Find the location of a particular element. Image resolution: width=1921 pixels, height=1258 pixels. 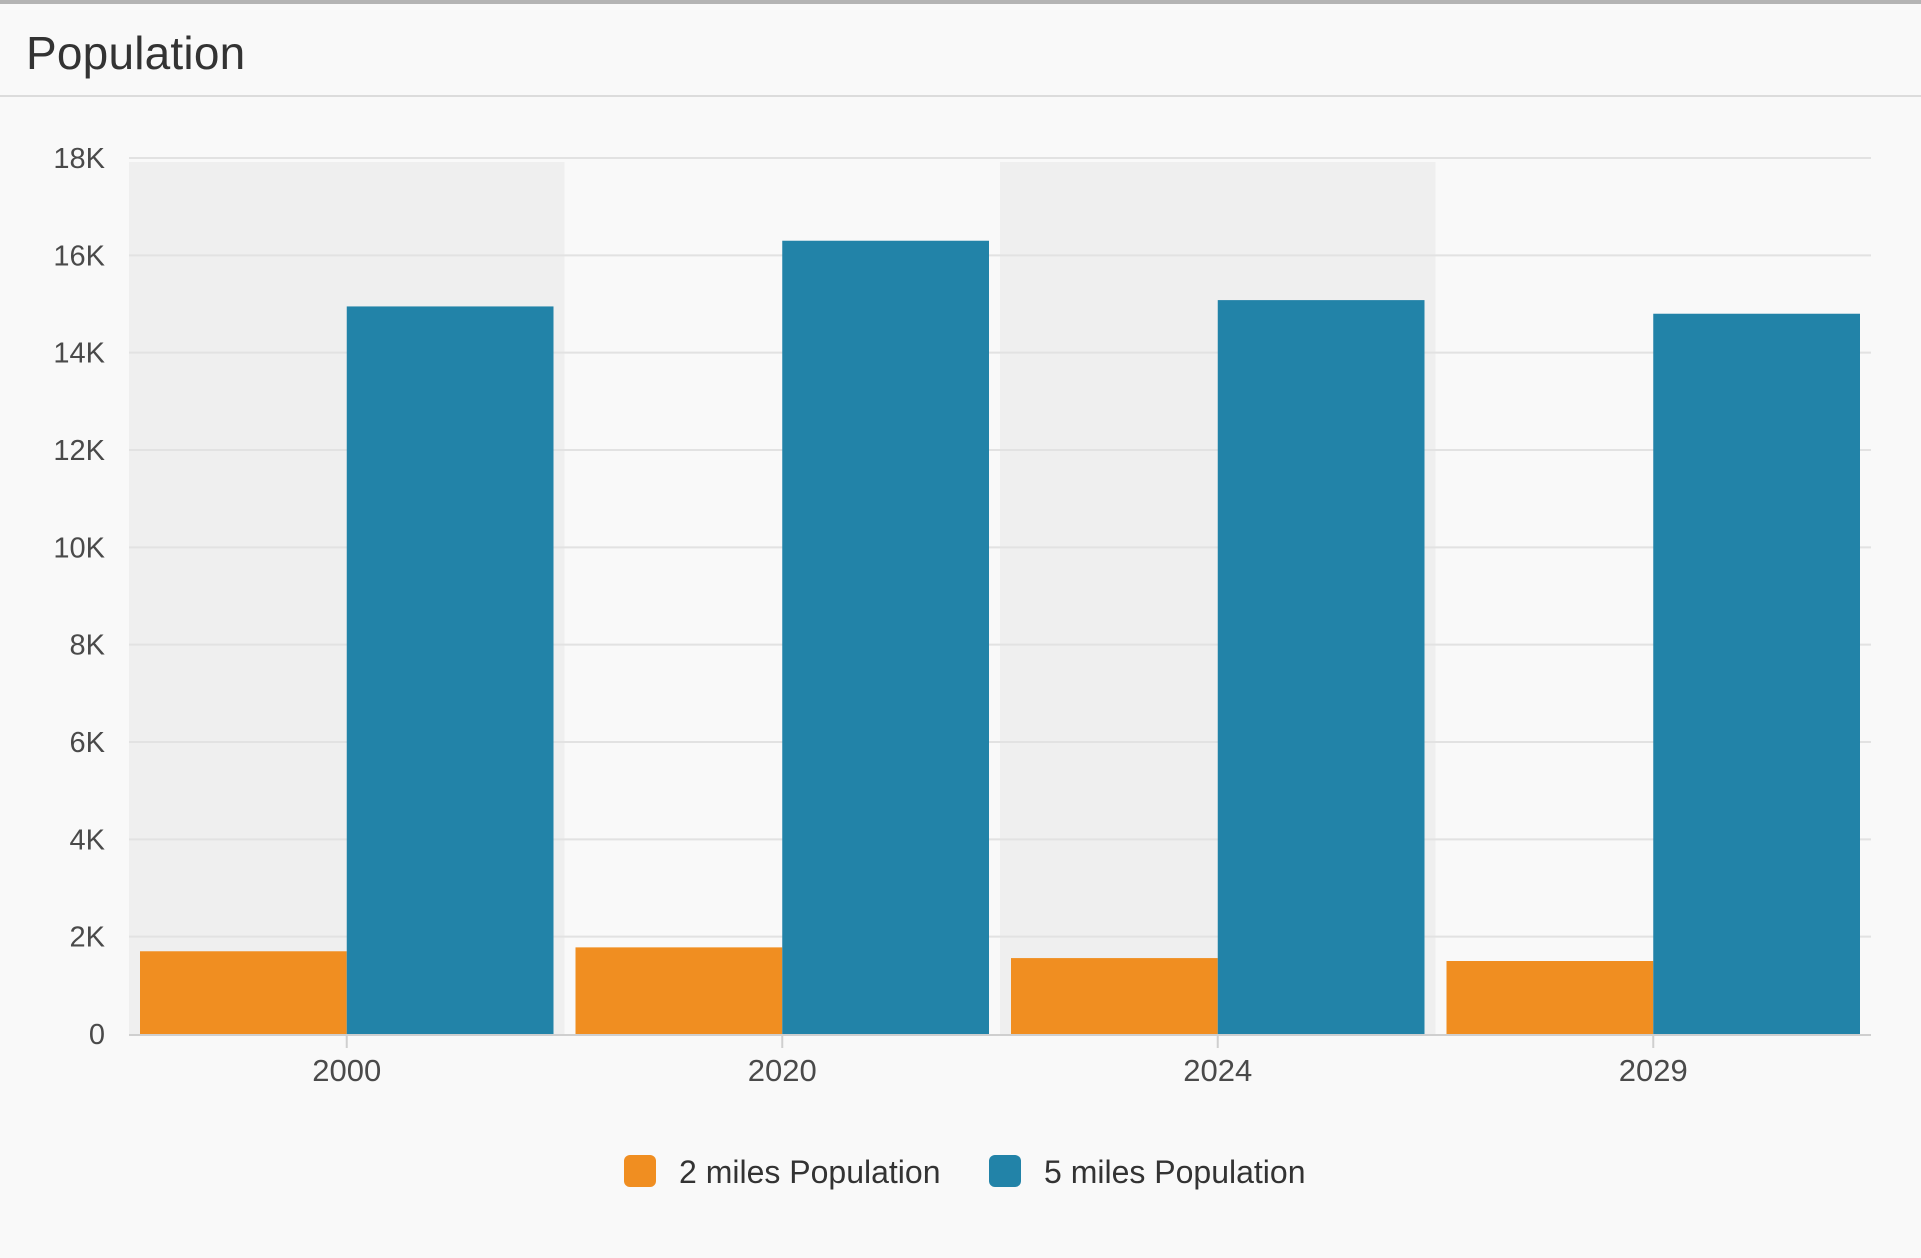

legend: 2 miles Population 5 miles Population is located at coordinates (964, 1172).